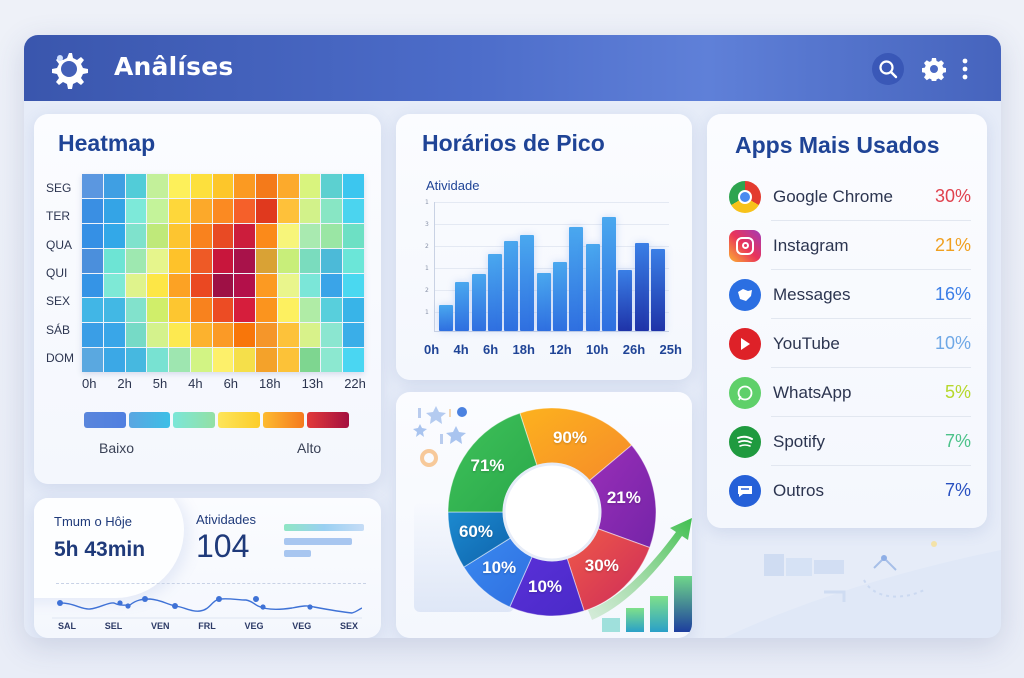 This screenshot has width=1024, height=678. What do you see at coordinates (850, 441) in the screenshot?
I see `app-row-spotify: Spotify 7%` at bounding box center [850, 441].